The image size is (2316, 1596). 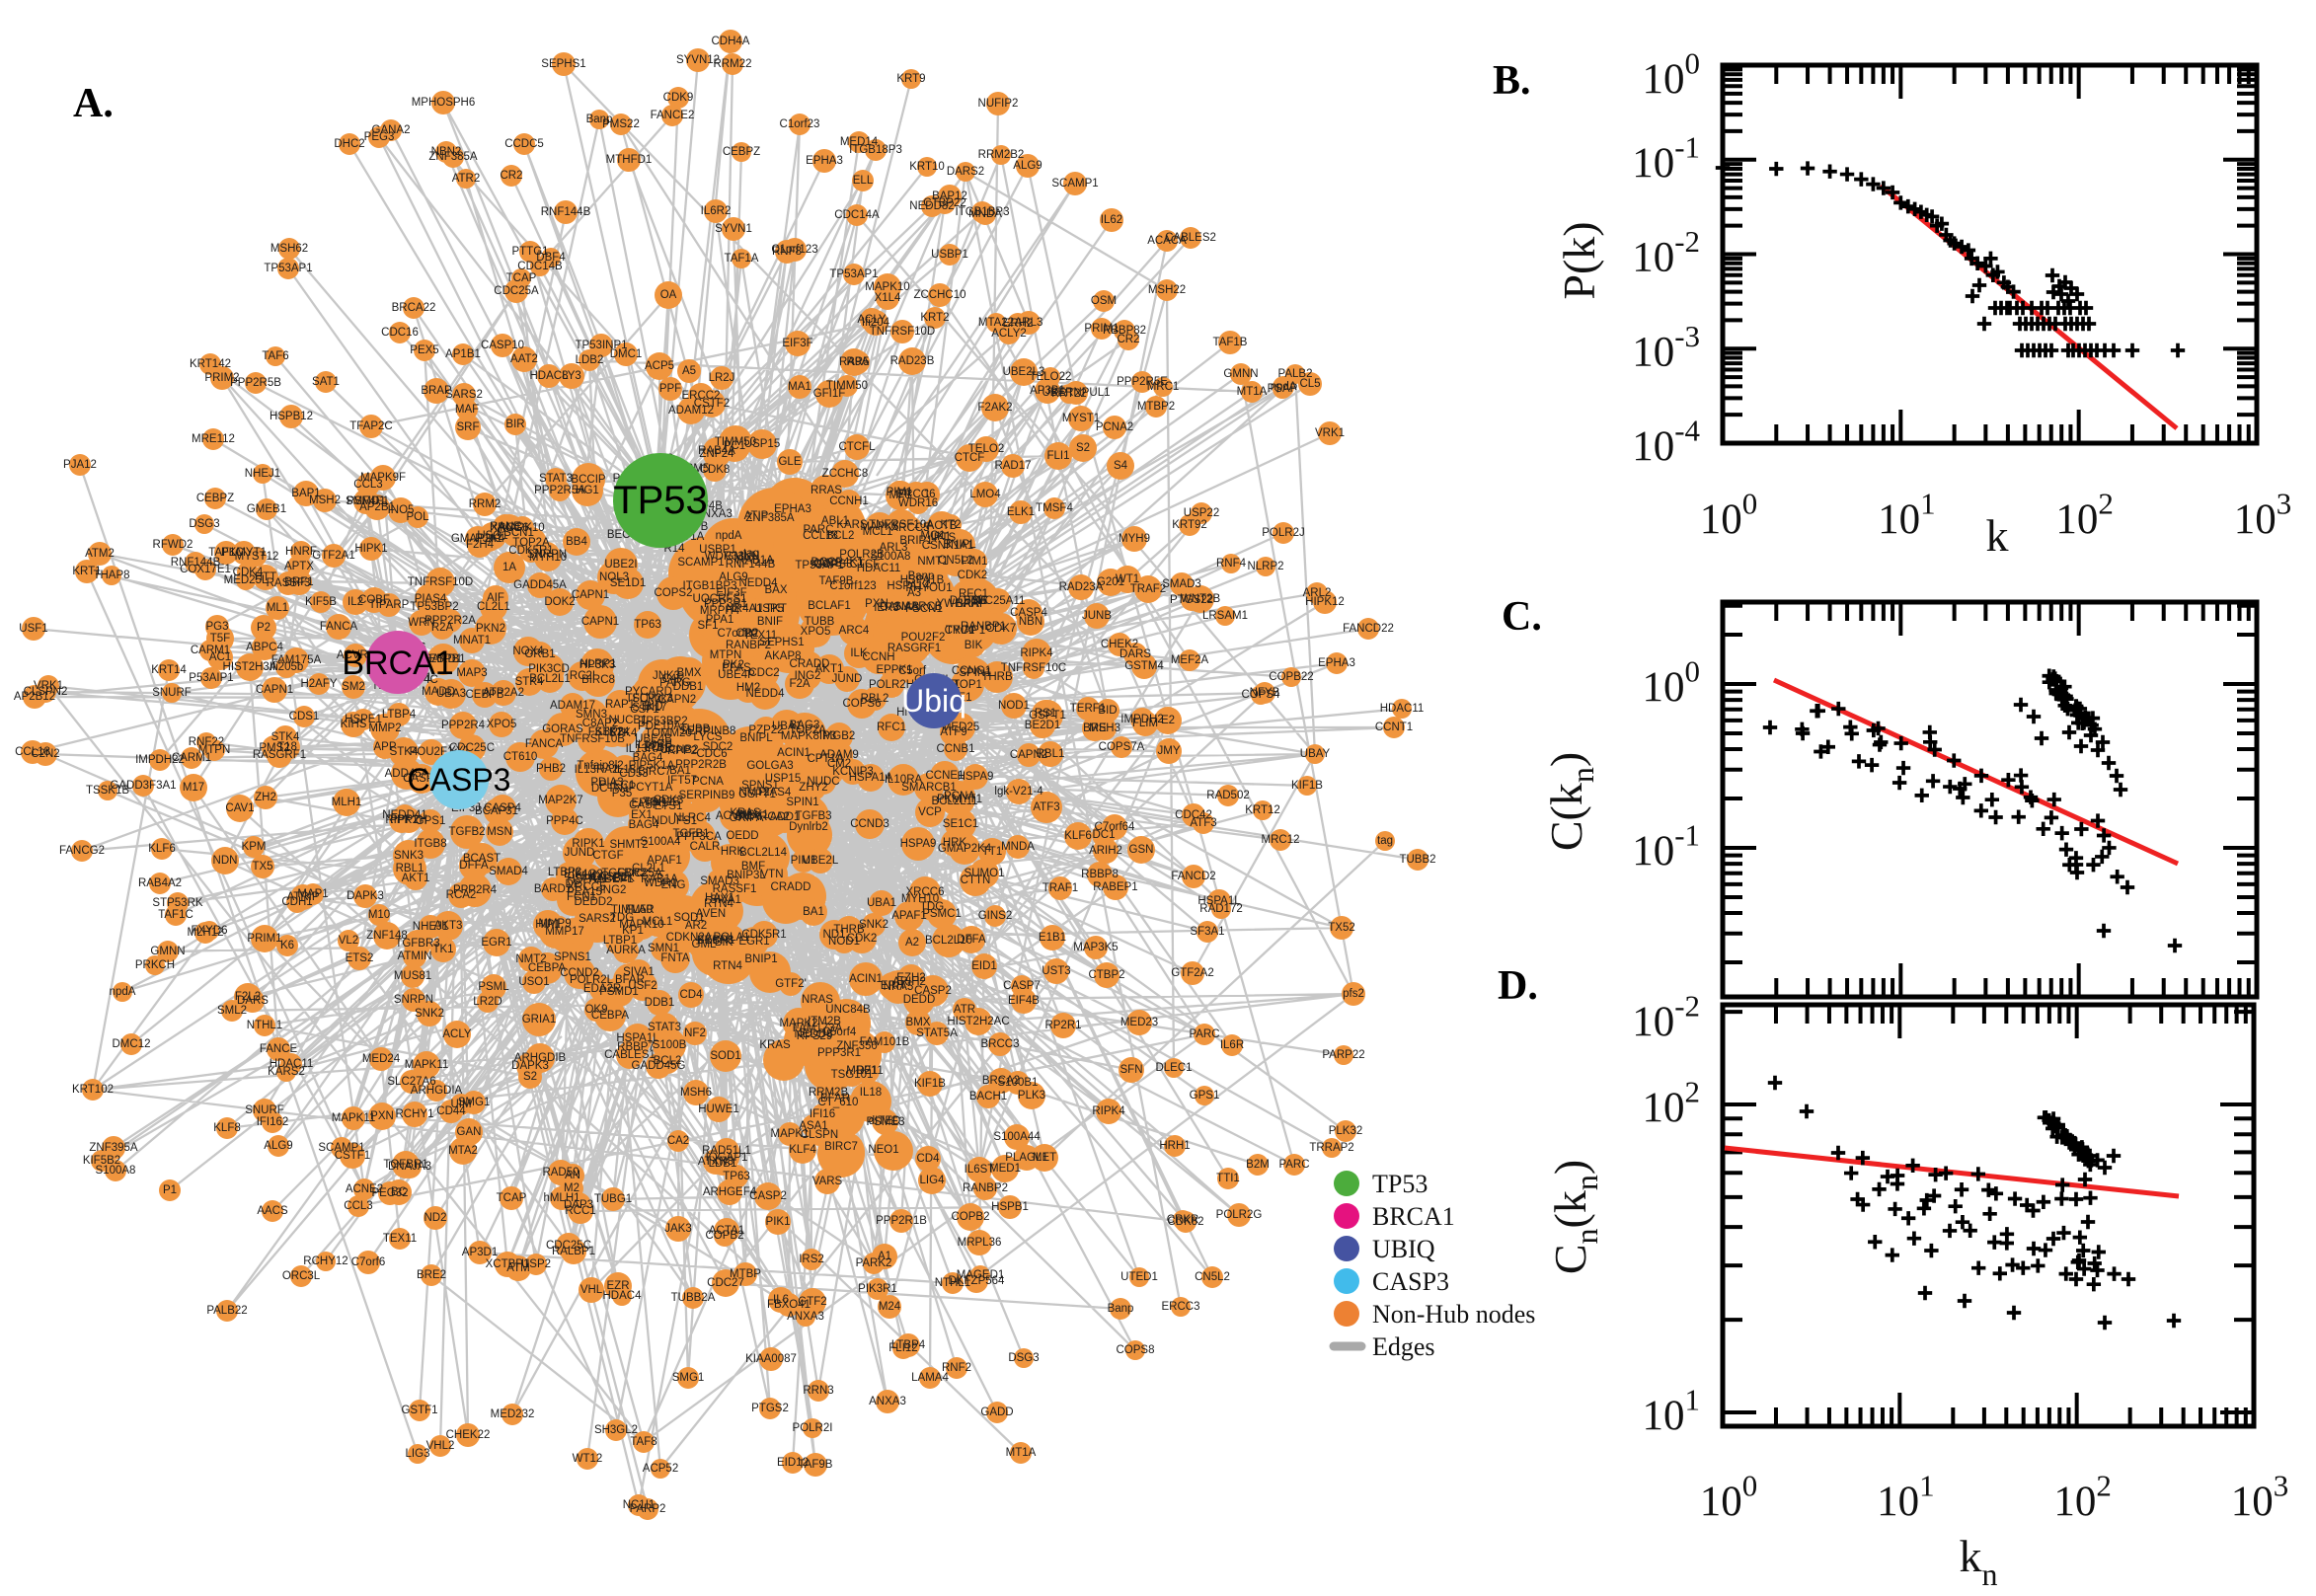 I want to click on svg-text: Ifi205b, so click(x=287, y=667).